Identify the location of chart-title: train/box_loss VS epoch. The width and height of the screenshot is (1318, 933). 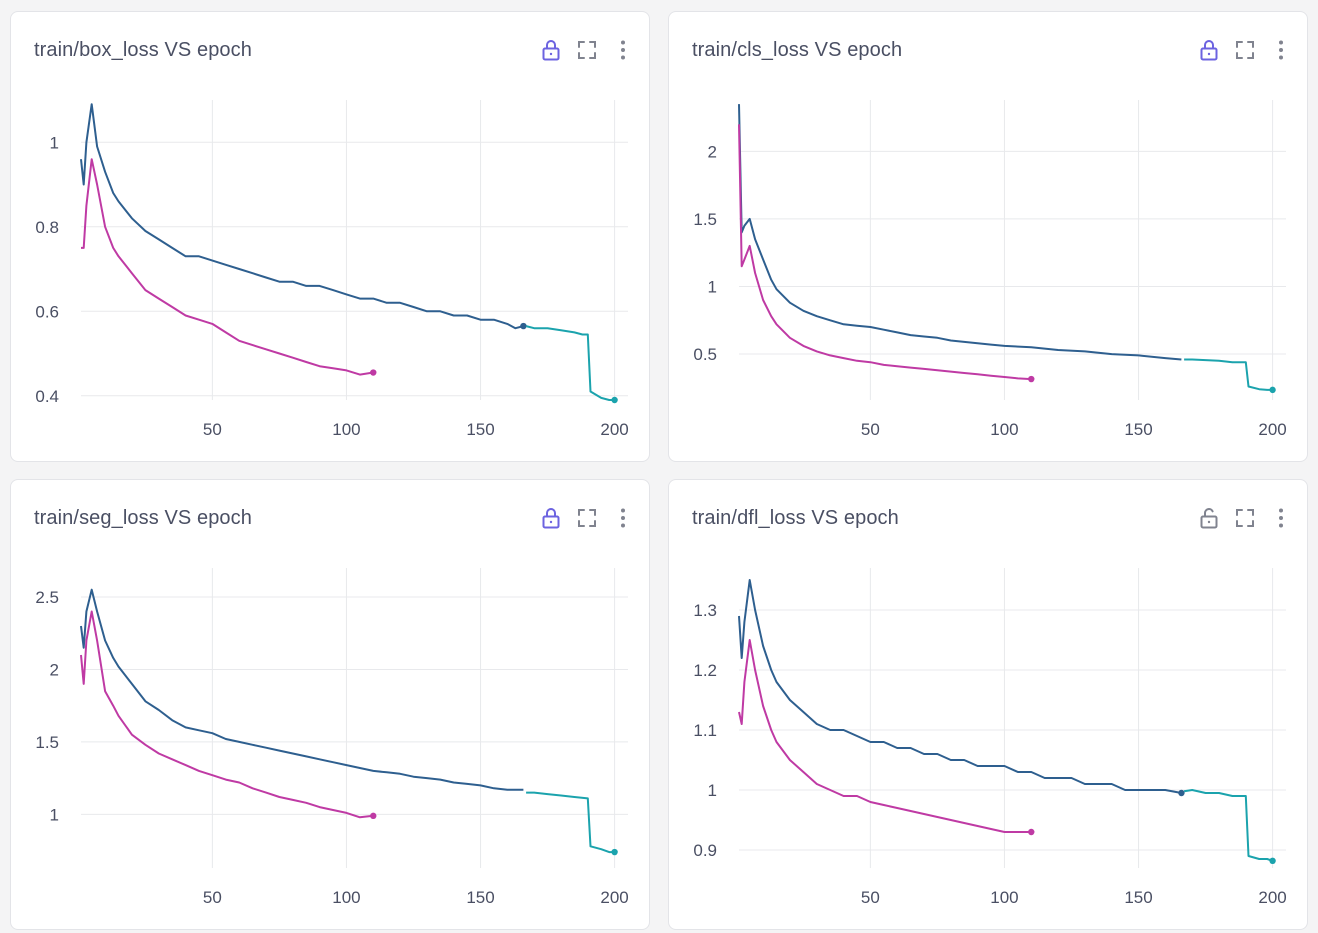
(143, 50).